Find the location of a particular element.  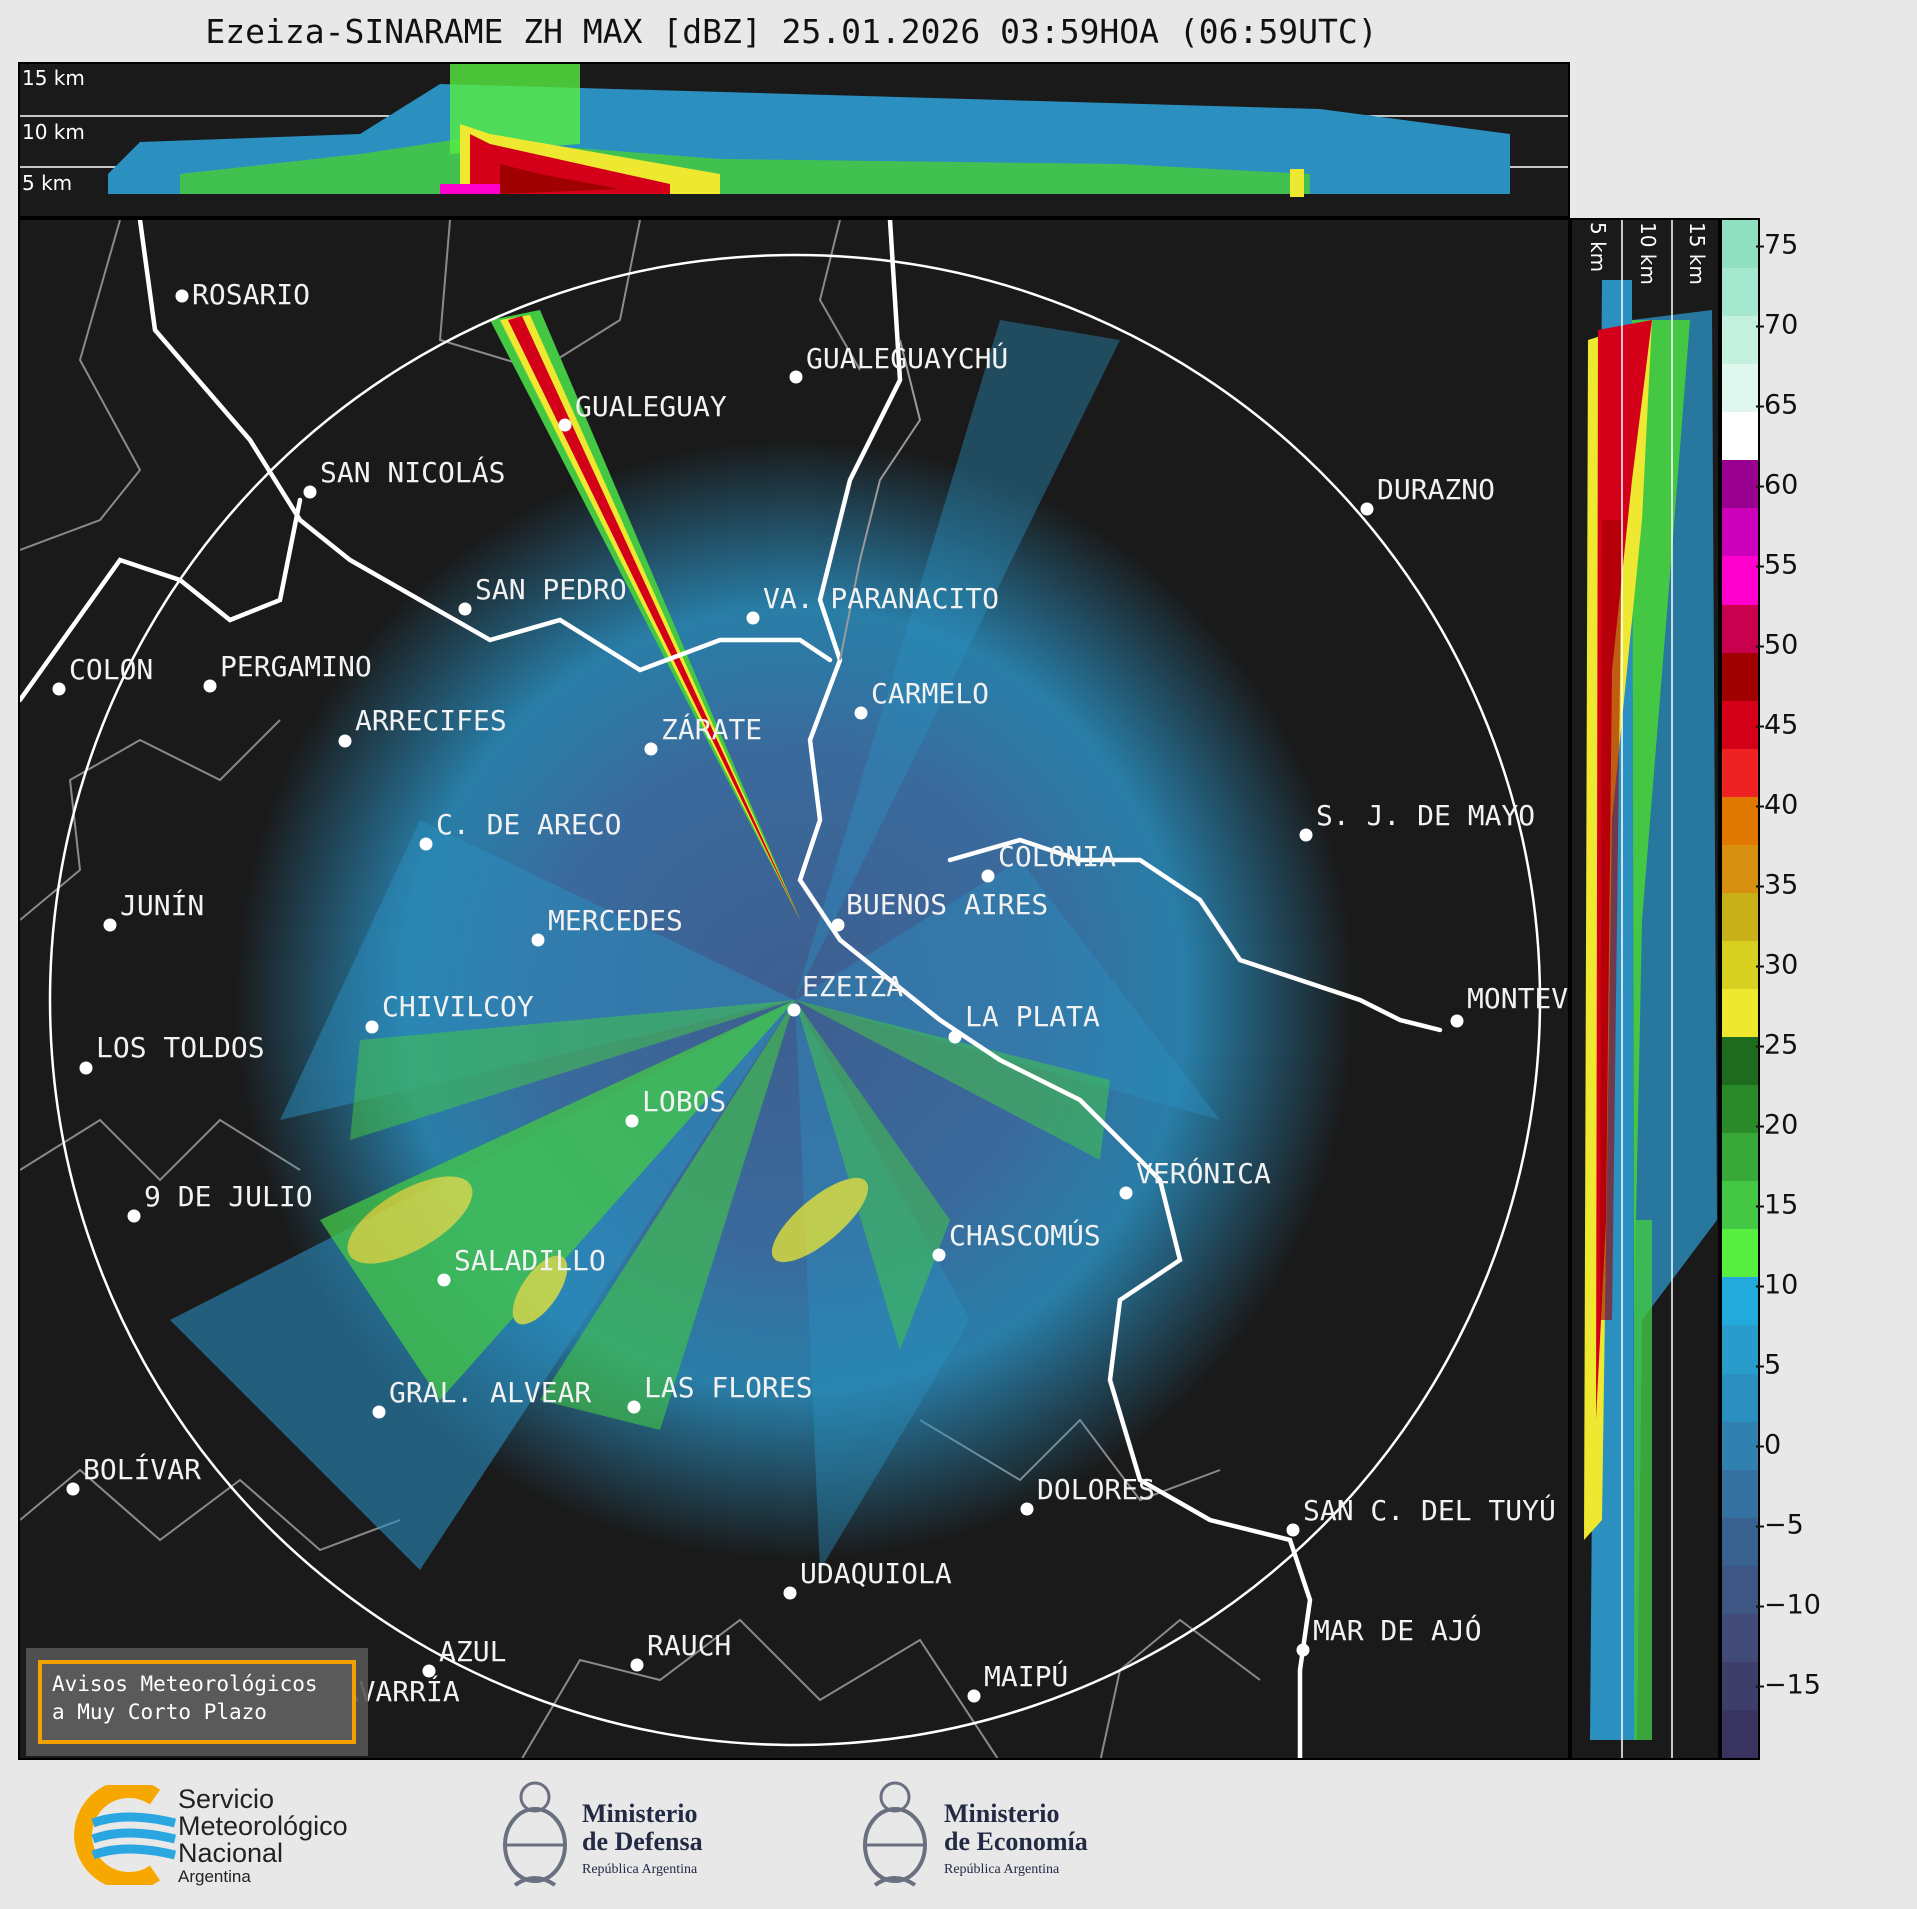

city-label-zarate: ZÁRATE is located at coordinates (712, 729).